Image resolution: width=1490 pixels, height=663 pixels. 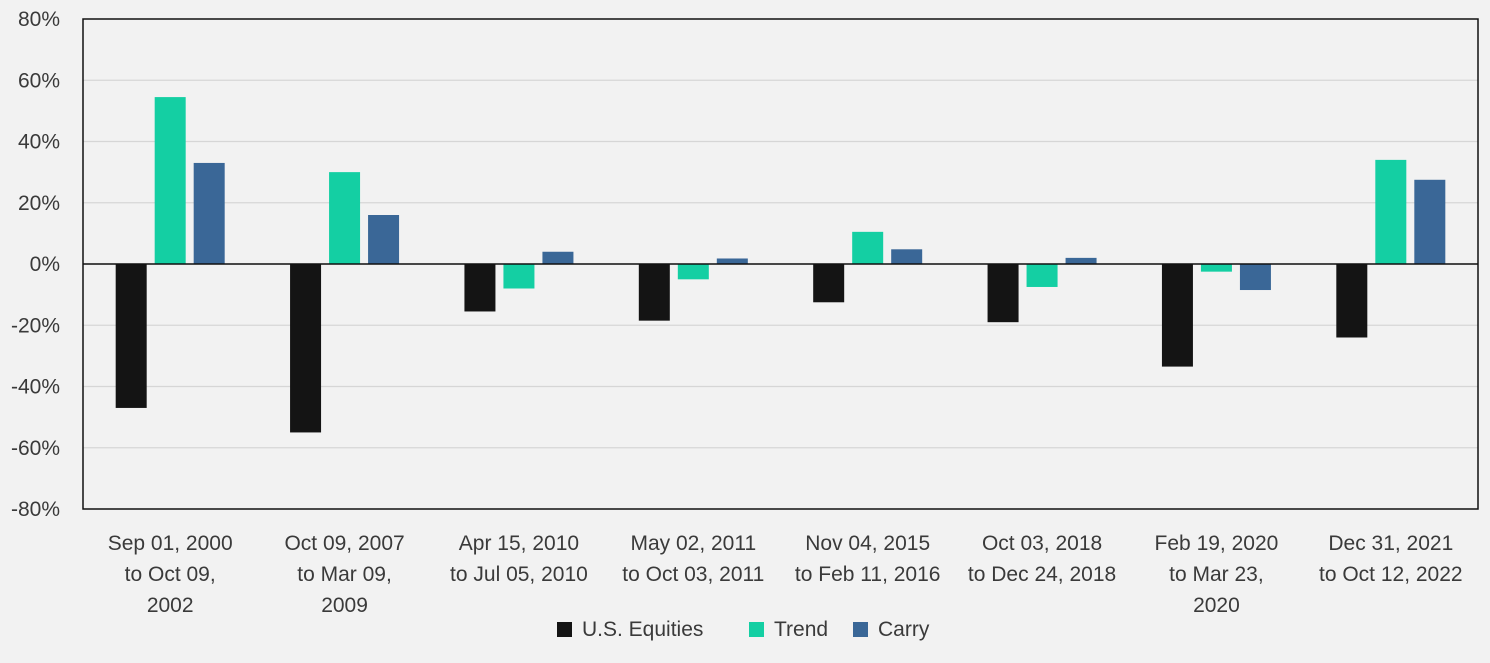 I want to click on x-category-label: Nov 04, 2015 to Feb 11, 2016, so click(x=868, y=559).